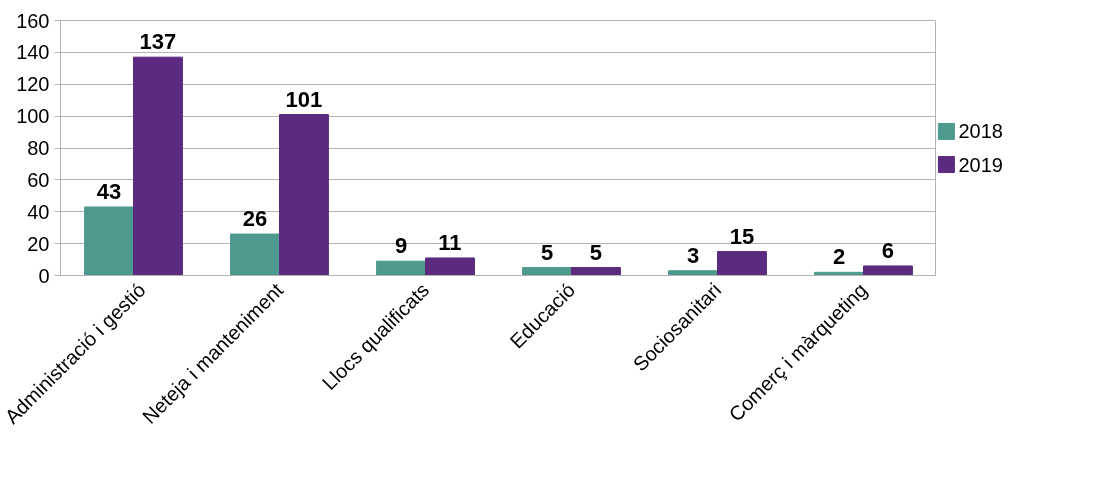 The image size is (1112, 494). Describe the element at coordinates (44, 275) in the screenshot. I see `y-tick-label: 0` at that location.